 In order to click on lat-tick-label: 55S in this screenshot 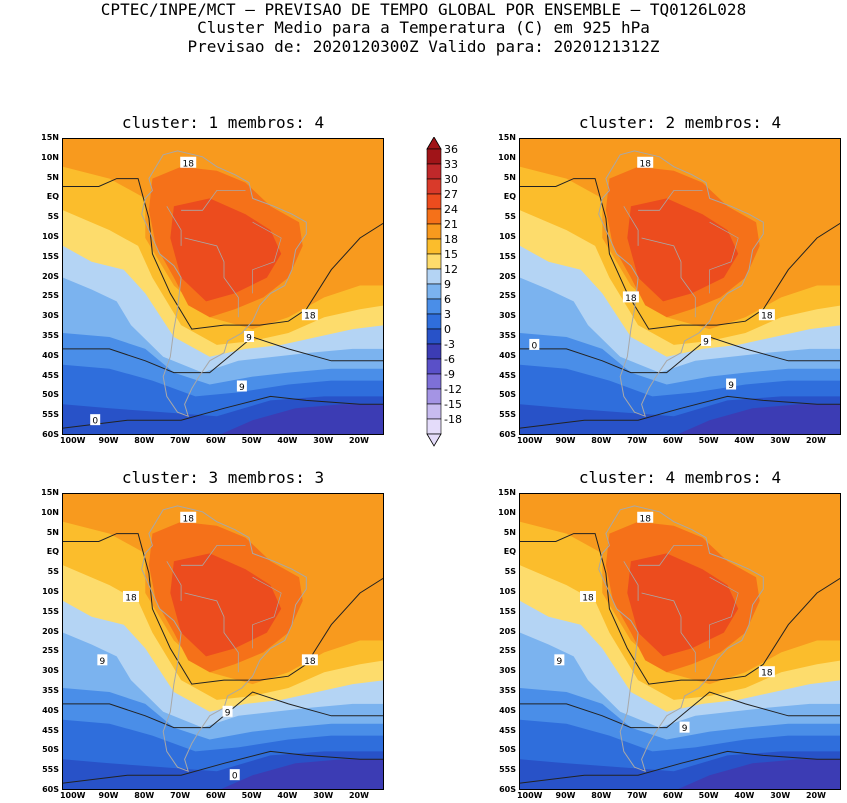, I will do `click(507, 770)`.